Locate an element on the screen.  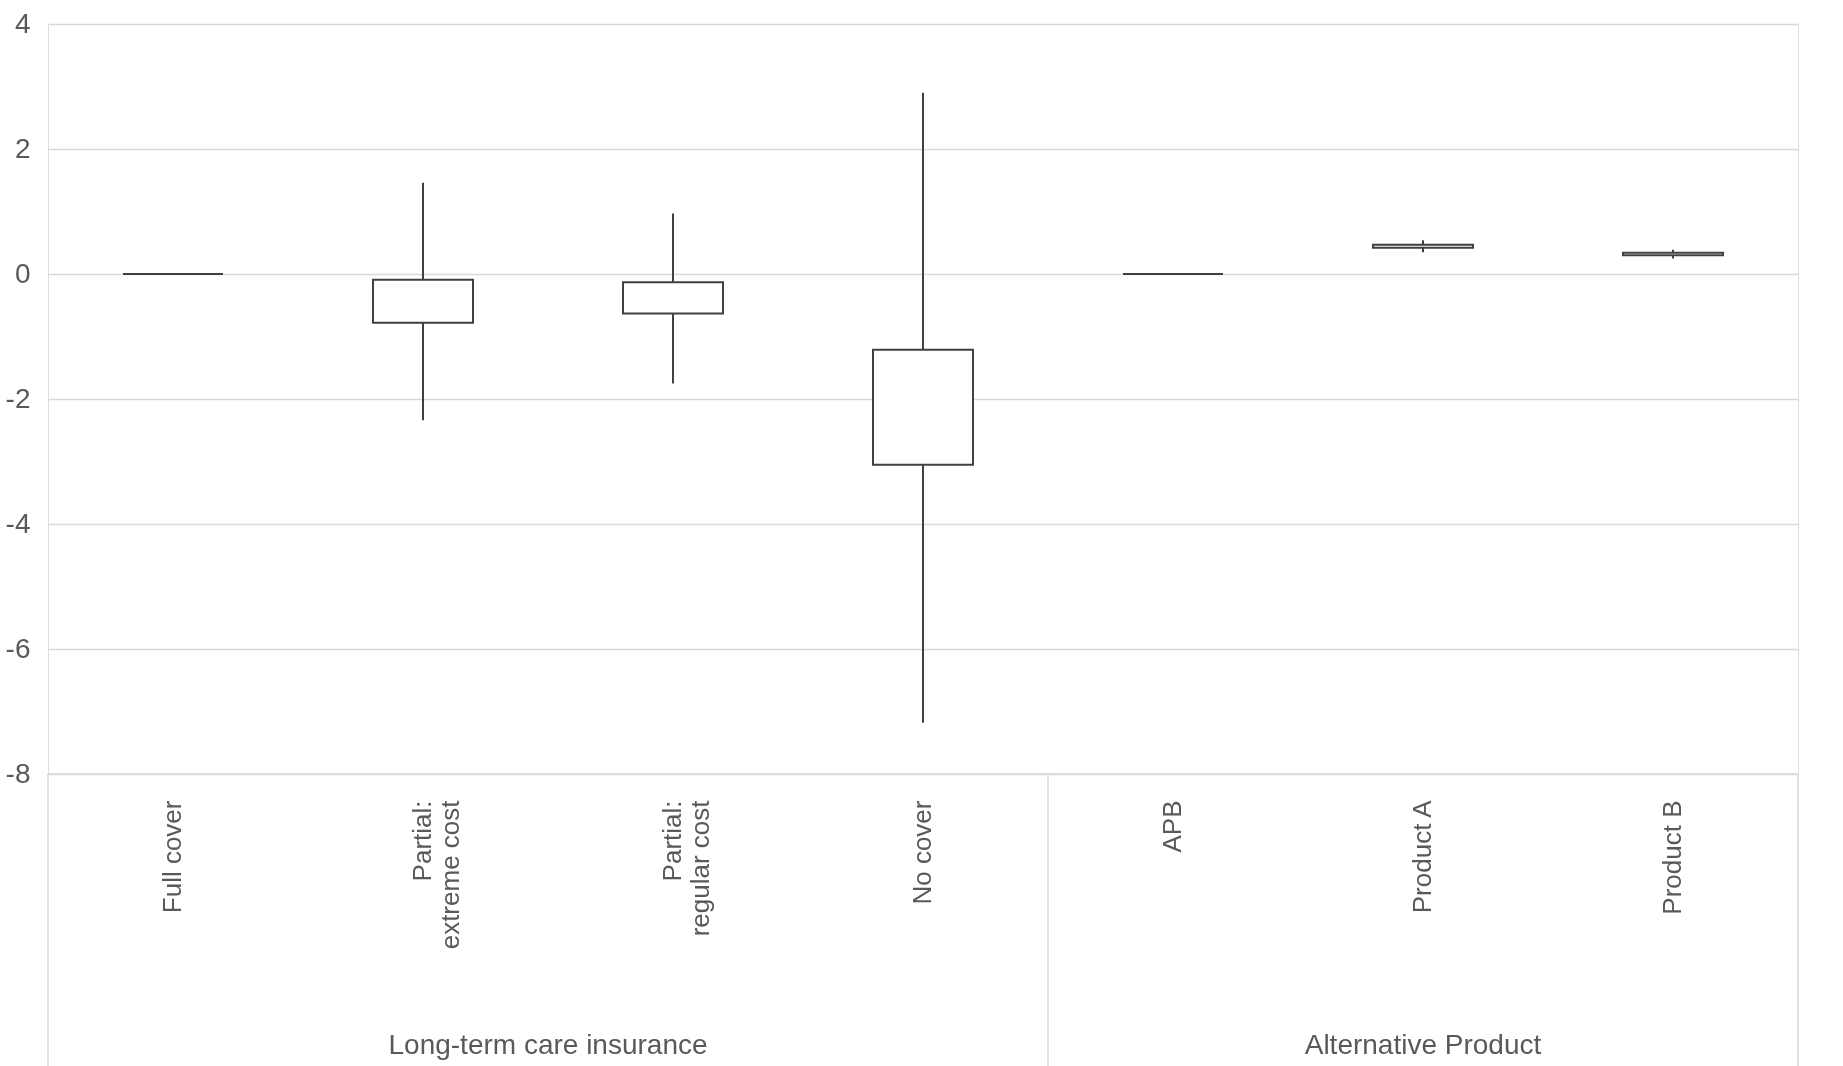
x-tick-label: Partial: regular cost is located at coordinates (686, 868).